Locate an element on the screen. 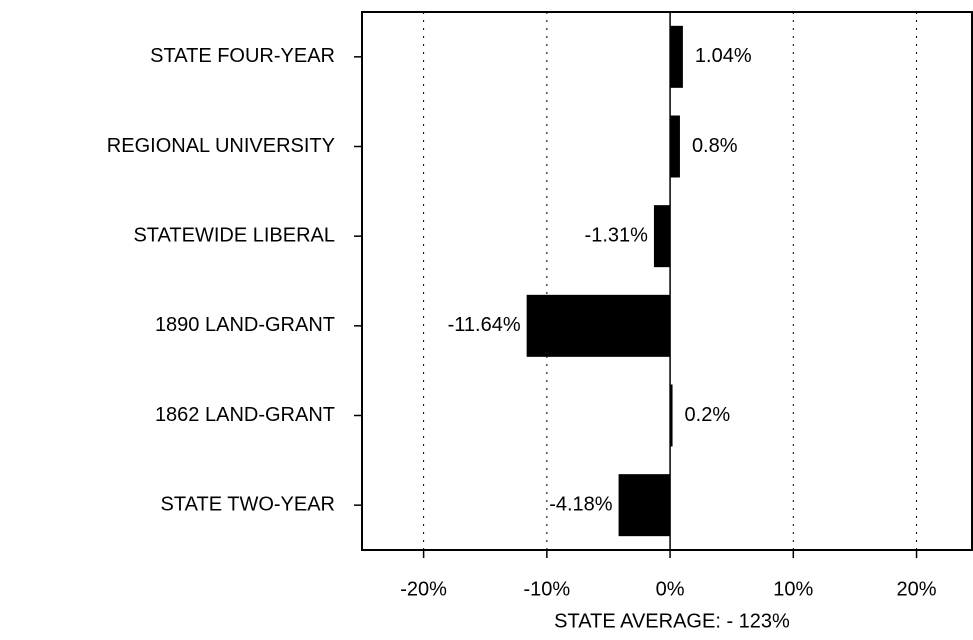 This screenshot has height=640, width=973. x-tick-label: 20% is located at coordinates (917, 589).